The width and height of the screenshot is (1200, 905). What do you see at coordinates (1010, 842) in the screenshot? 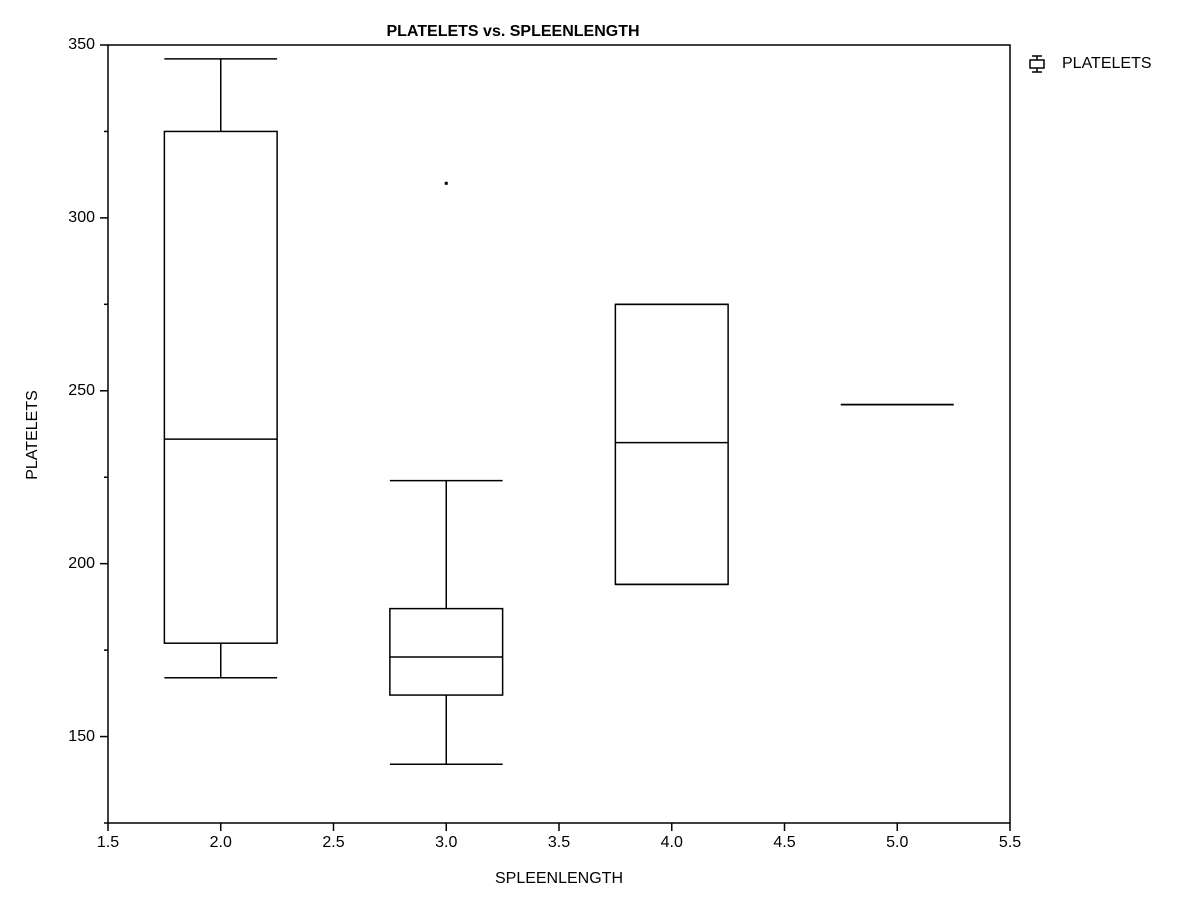
I see `x-tick-label: 5.5` at bounding box center [1010, 842].